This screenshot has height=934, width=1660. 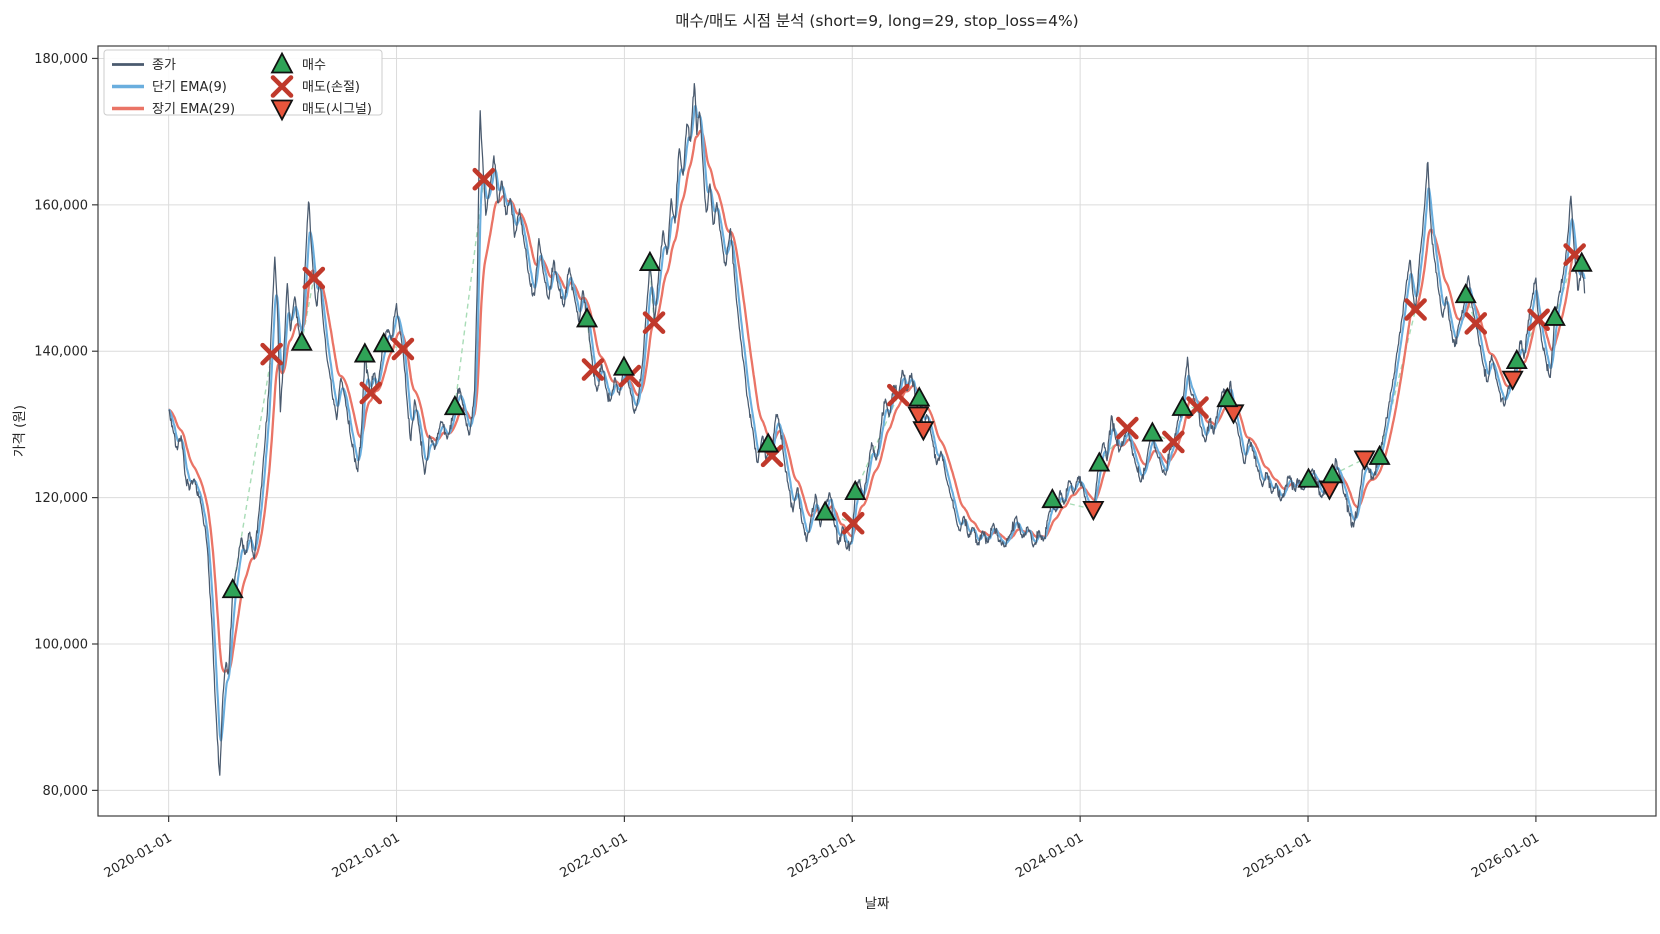 What do you see at coordinates (20, 431) in the screenshot?
I see `y-axis-label: 가격 (원)` at bounding box center [20, 431].